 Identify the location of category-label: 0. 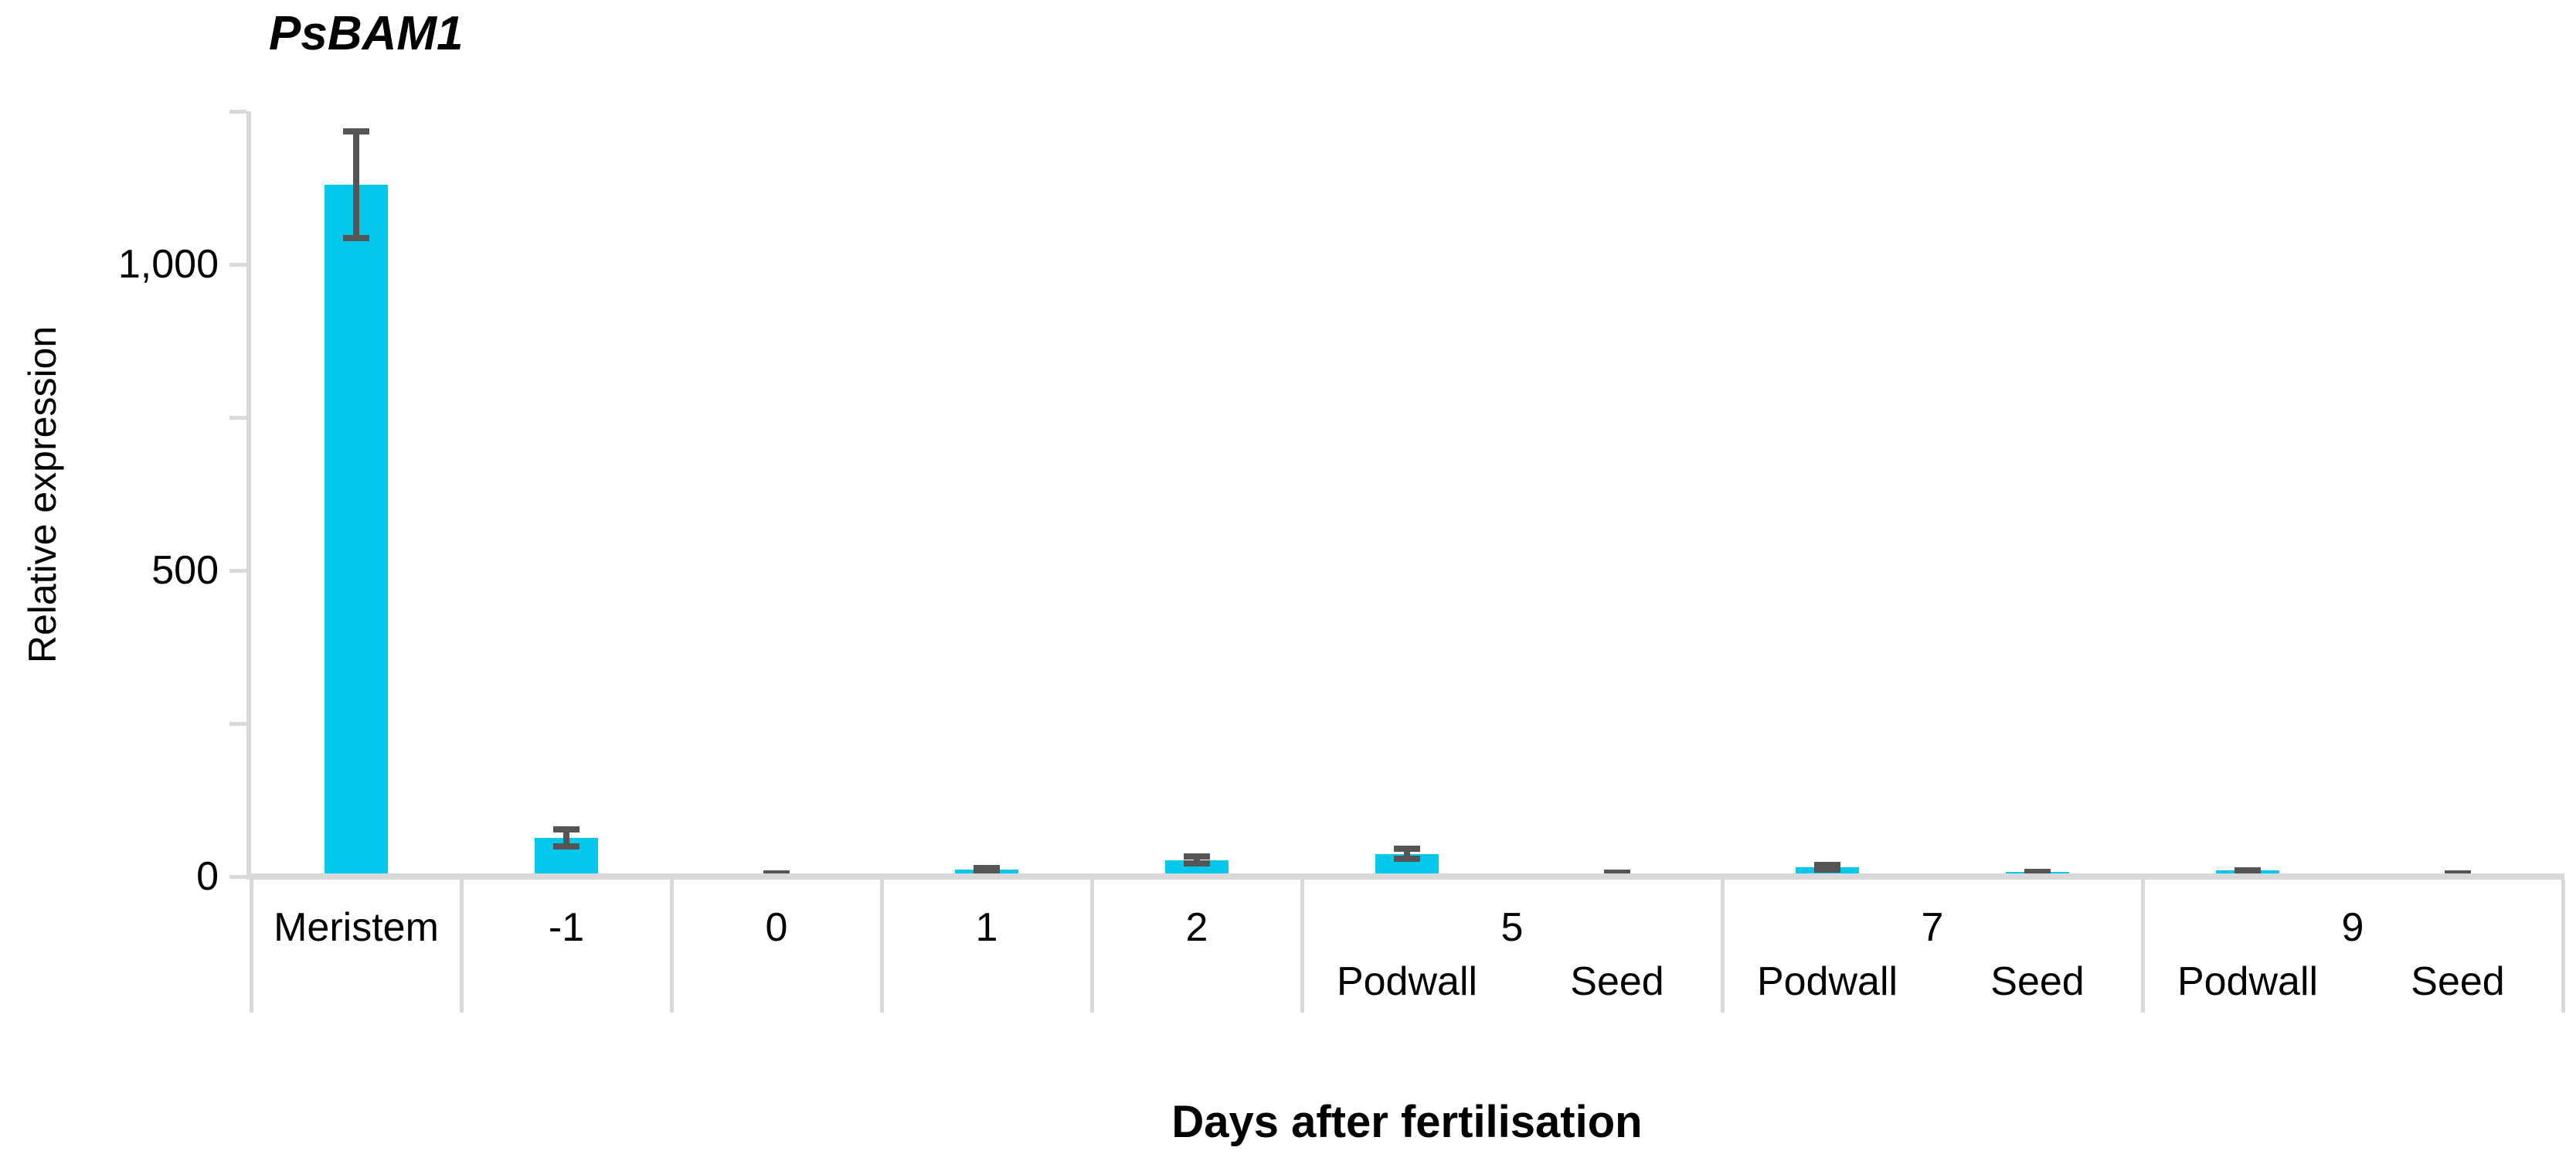
(776, 927).